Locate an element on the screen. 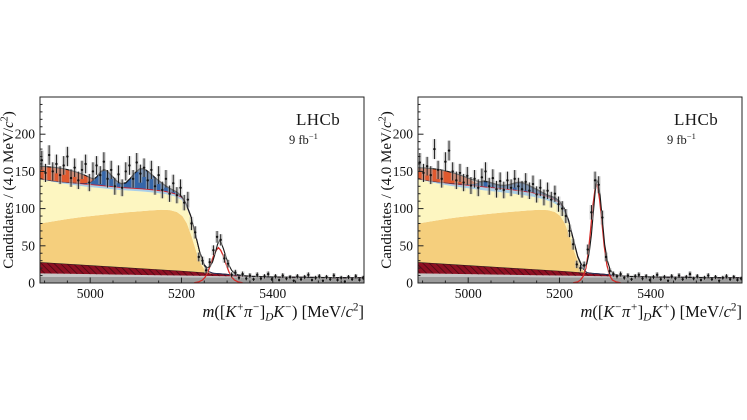  experiment-label-left: LHCb is located at coordinates (318, 119).